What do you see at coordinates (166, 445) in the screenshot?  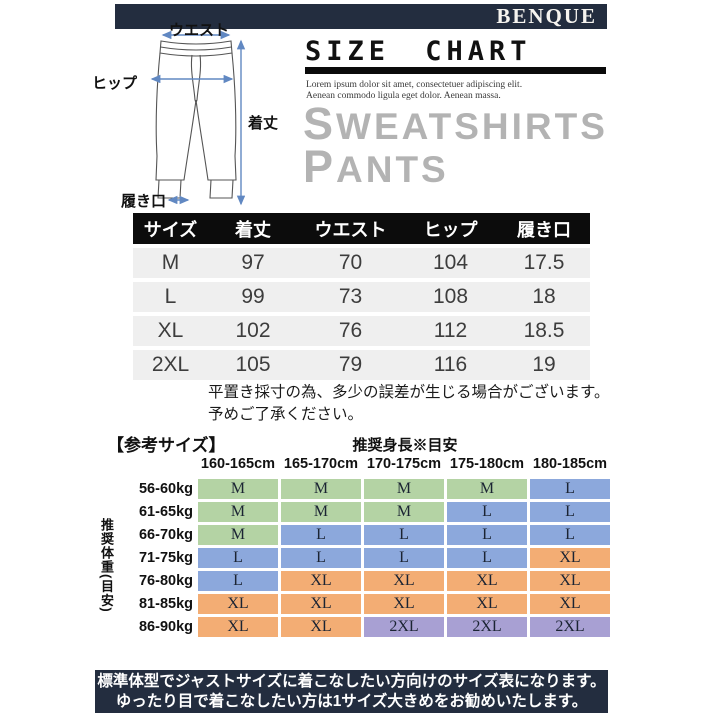 I see `reference-size-title: 【参考サイズ】` at bounding box center [166, 445].